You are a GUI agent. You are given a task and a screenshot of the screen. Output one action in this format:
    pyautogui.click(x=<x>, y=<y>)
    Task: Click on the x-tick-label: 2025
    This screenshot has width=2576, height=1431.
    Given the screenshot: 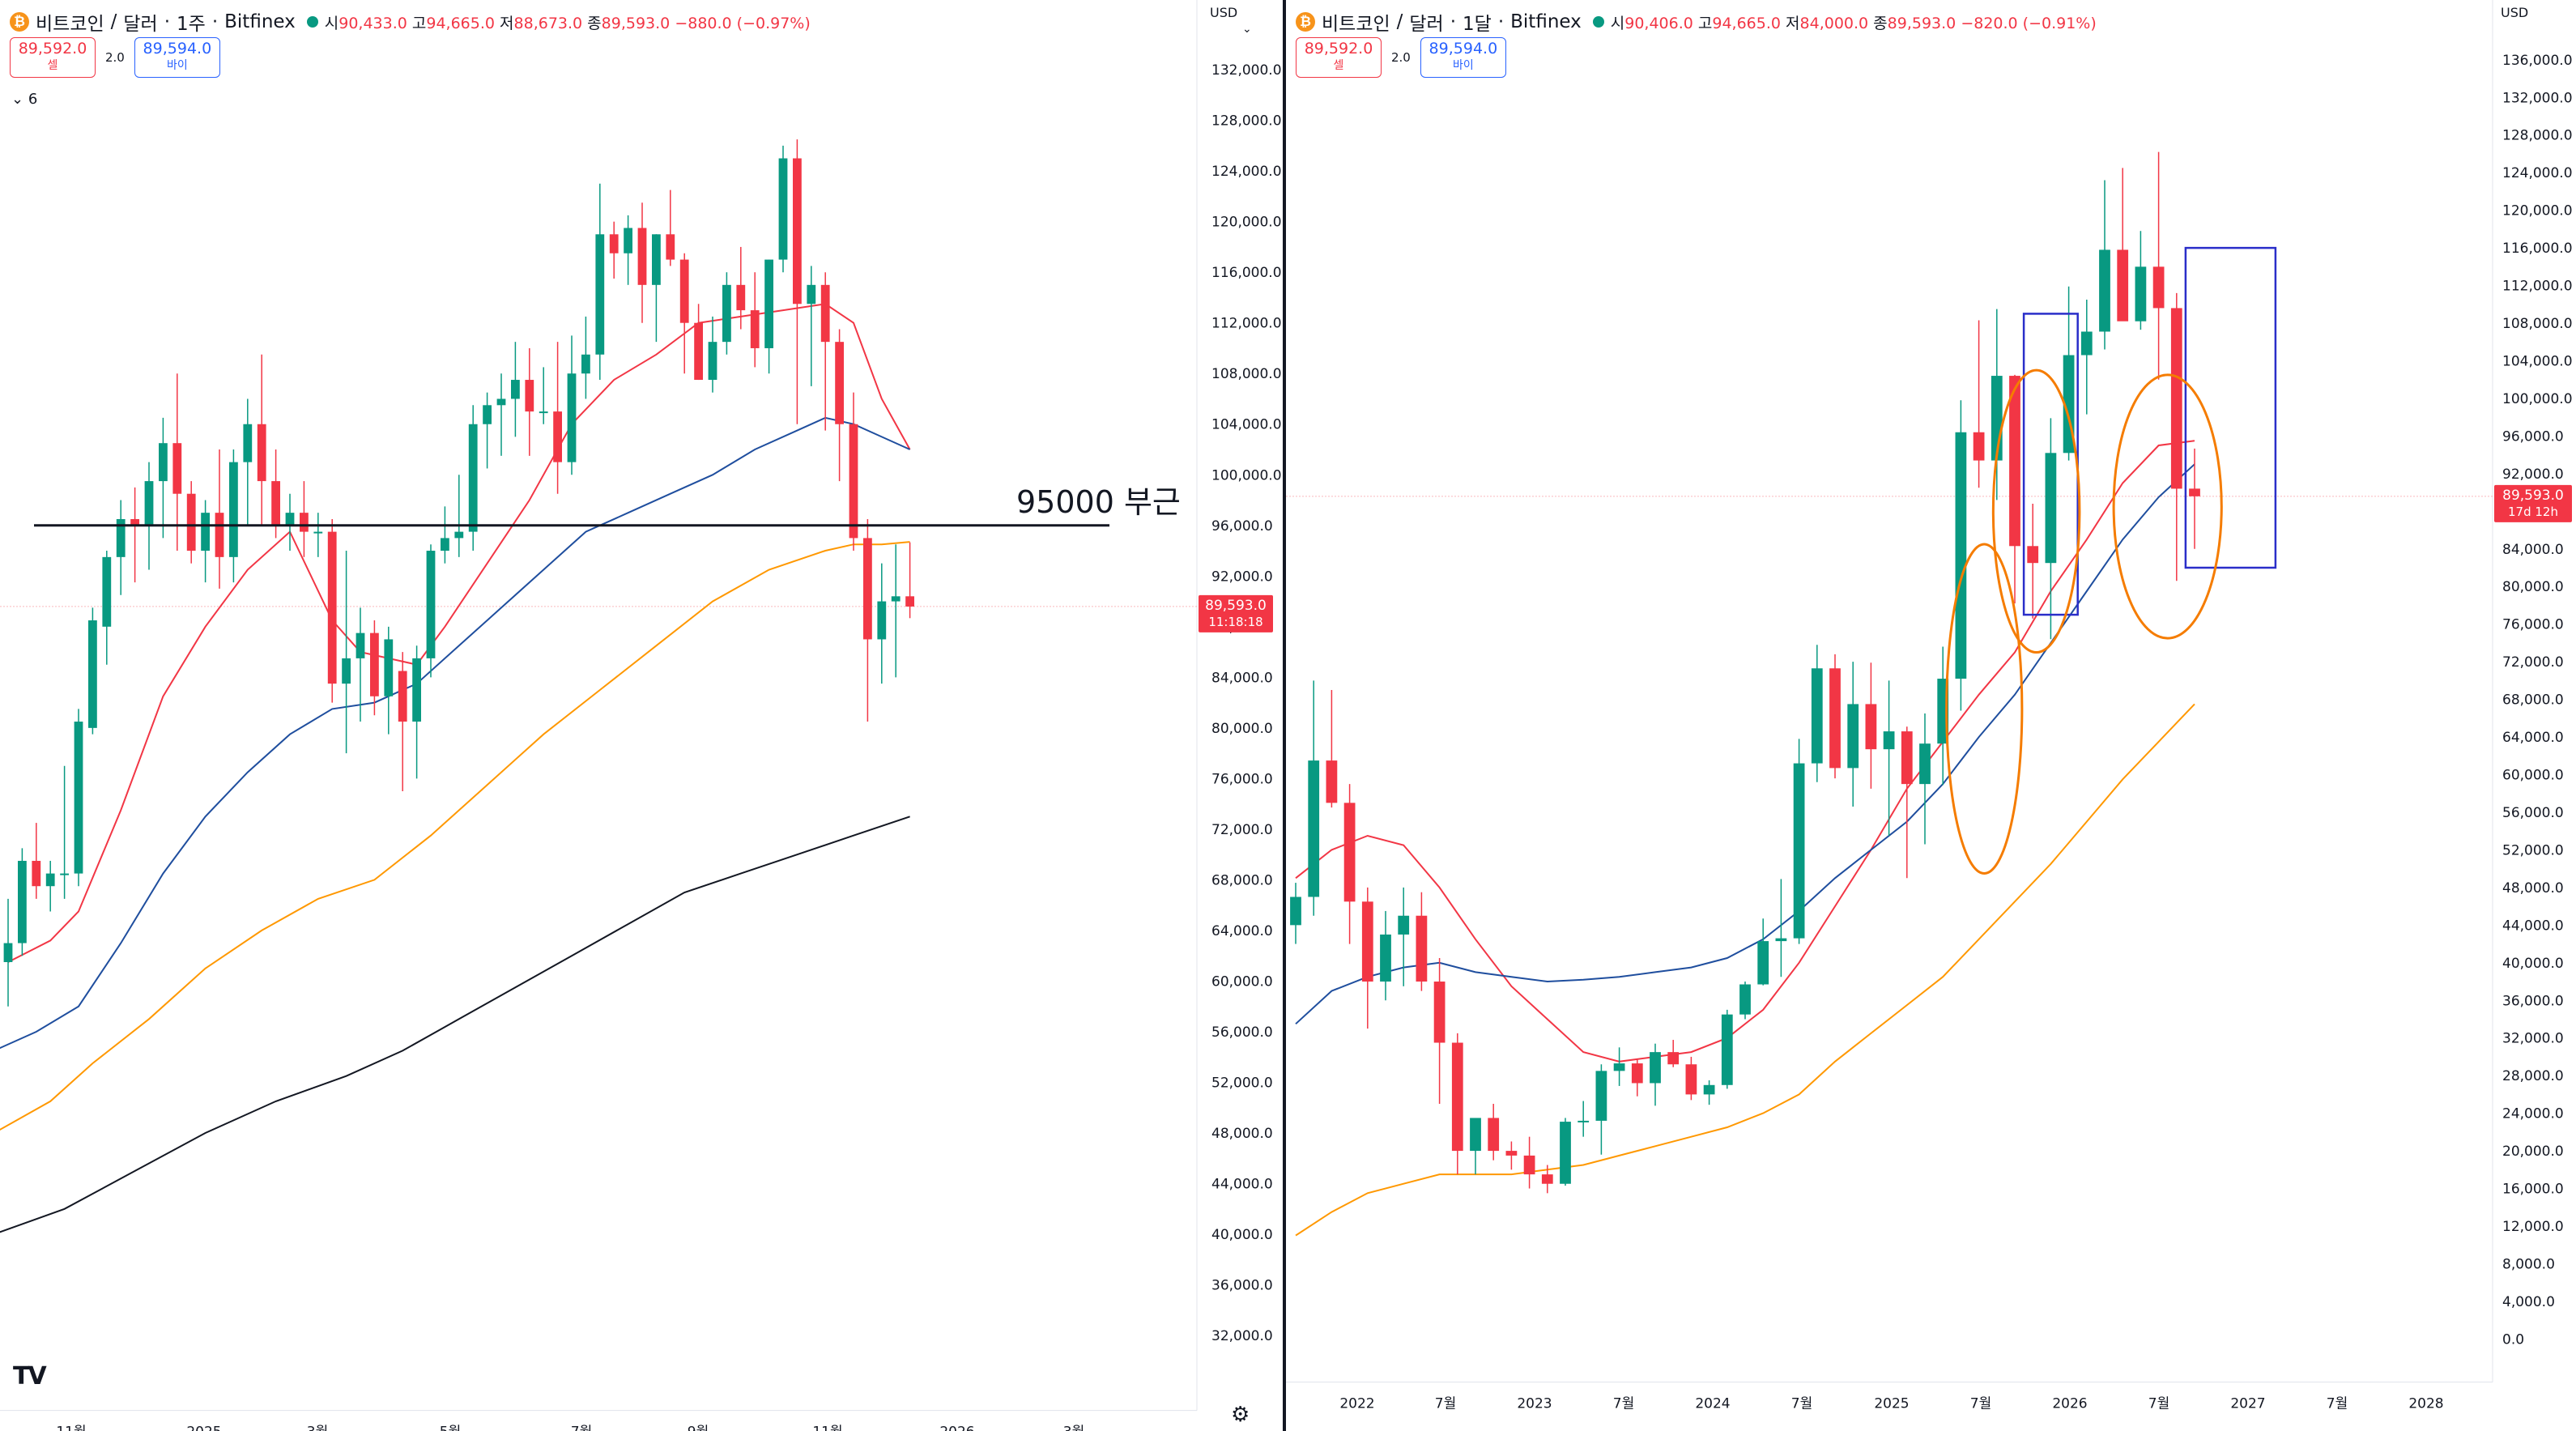 What is the action you would take?
    pyautogui.click(x=203, y=1428)
    